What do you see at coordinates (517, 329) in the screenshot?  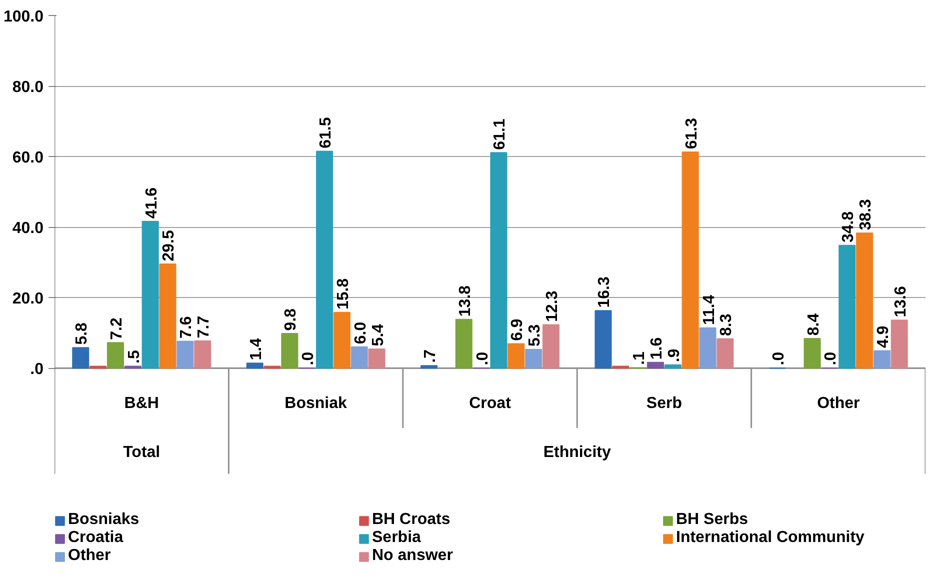 I see `data-label: 6.9` at bounding box center [517, 329].